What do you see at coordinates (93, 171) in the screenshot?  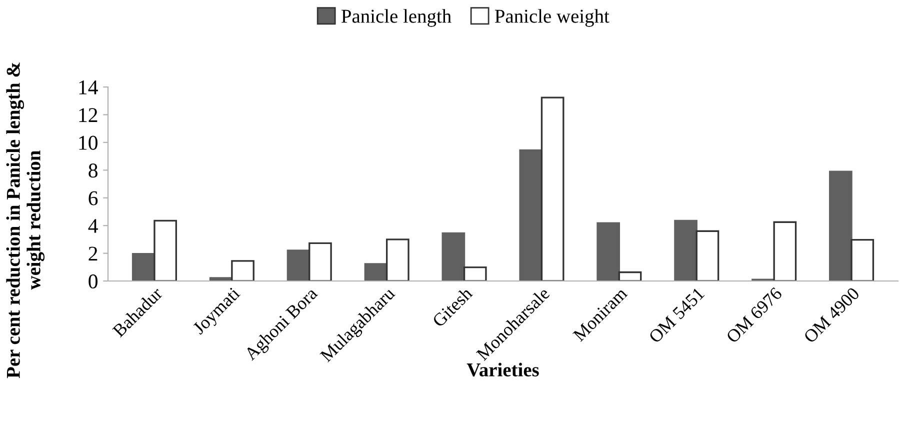 I see `y-tick-label: 8` at bounding box center [93, 171].